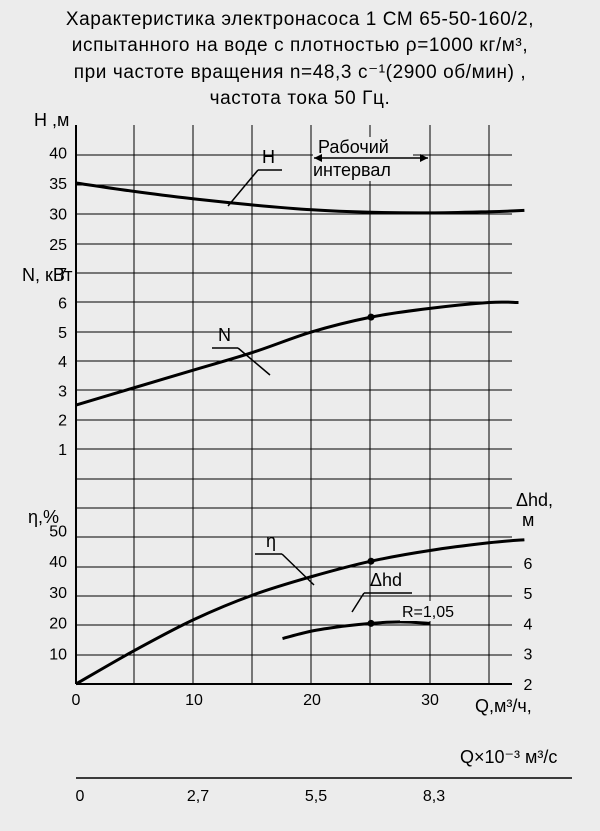  Describe the element at coordinates (224, 335) in the screenshot. I see `series-label-n: N` at that location.